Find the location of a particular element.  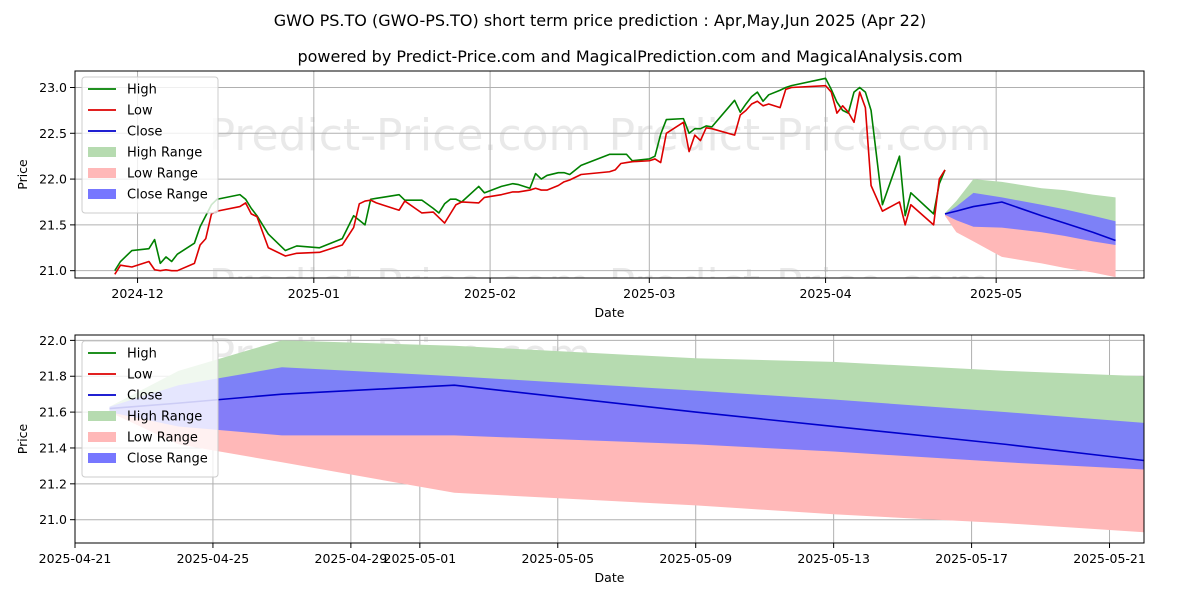

close-line is located at coordinates (1030, 221).